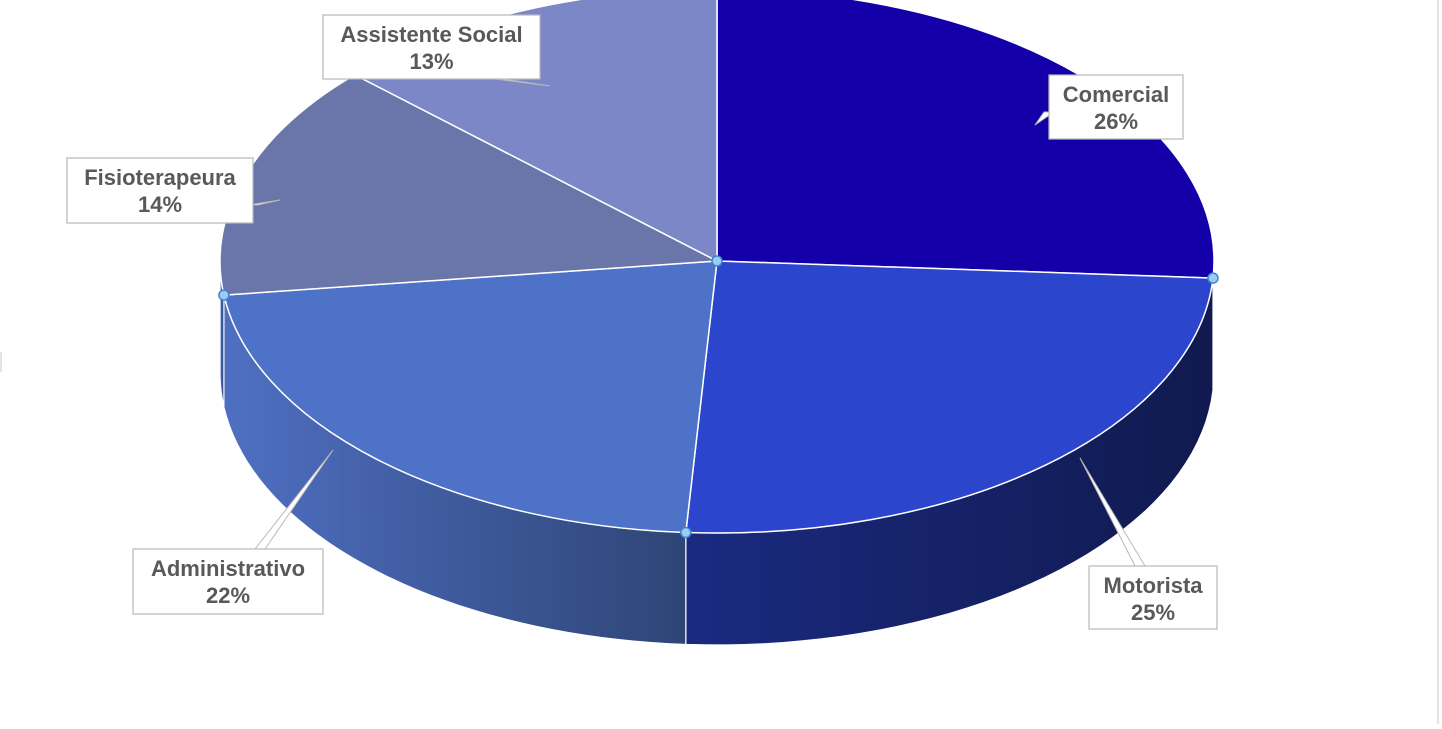 Image resolution: width=1442 pixels, height=729 pixels. What do you see at coordinates (1116, 94) in the screenshot?
I see `callout-label: Comercial` at bounding box center [1116, 94].